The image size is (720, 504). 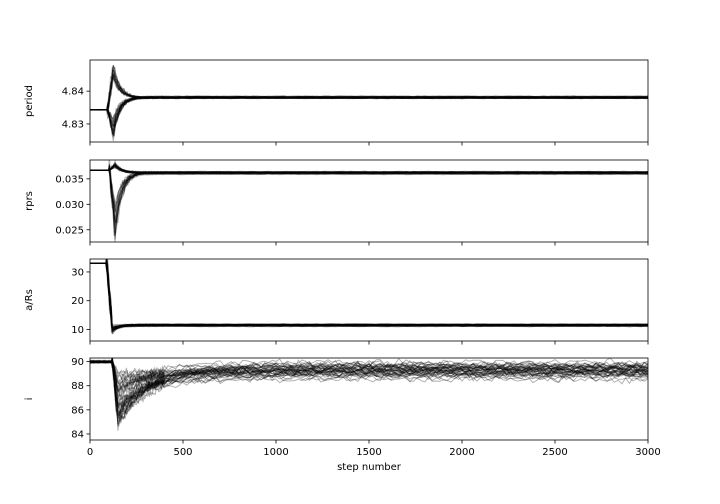 I want to click on y-tick-label: 86, so click(x=77, y=410).